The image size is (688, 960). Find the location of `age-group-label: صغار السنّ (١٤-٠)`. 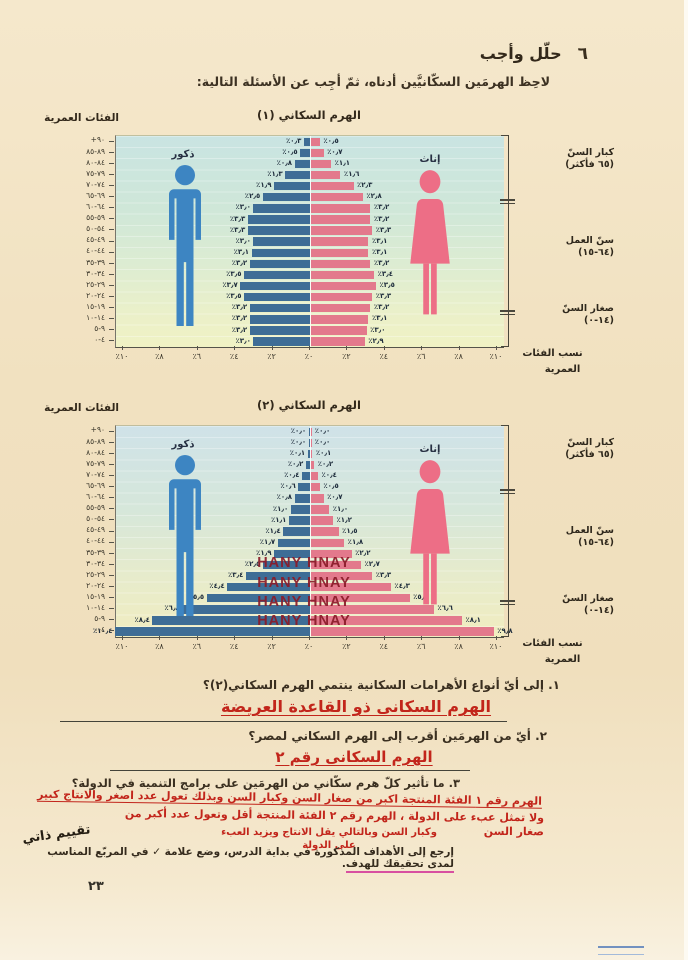

age-group-label: صغار السنّ (١٤-٠) is located at coordinates (588, 605).